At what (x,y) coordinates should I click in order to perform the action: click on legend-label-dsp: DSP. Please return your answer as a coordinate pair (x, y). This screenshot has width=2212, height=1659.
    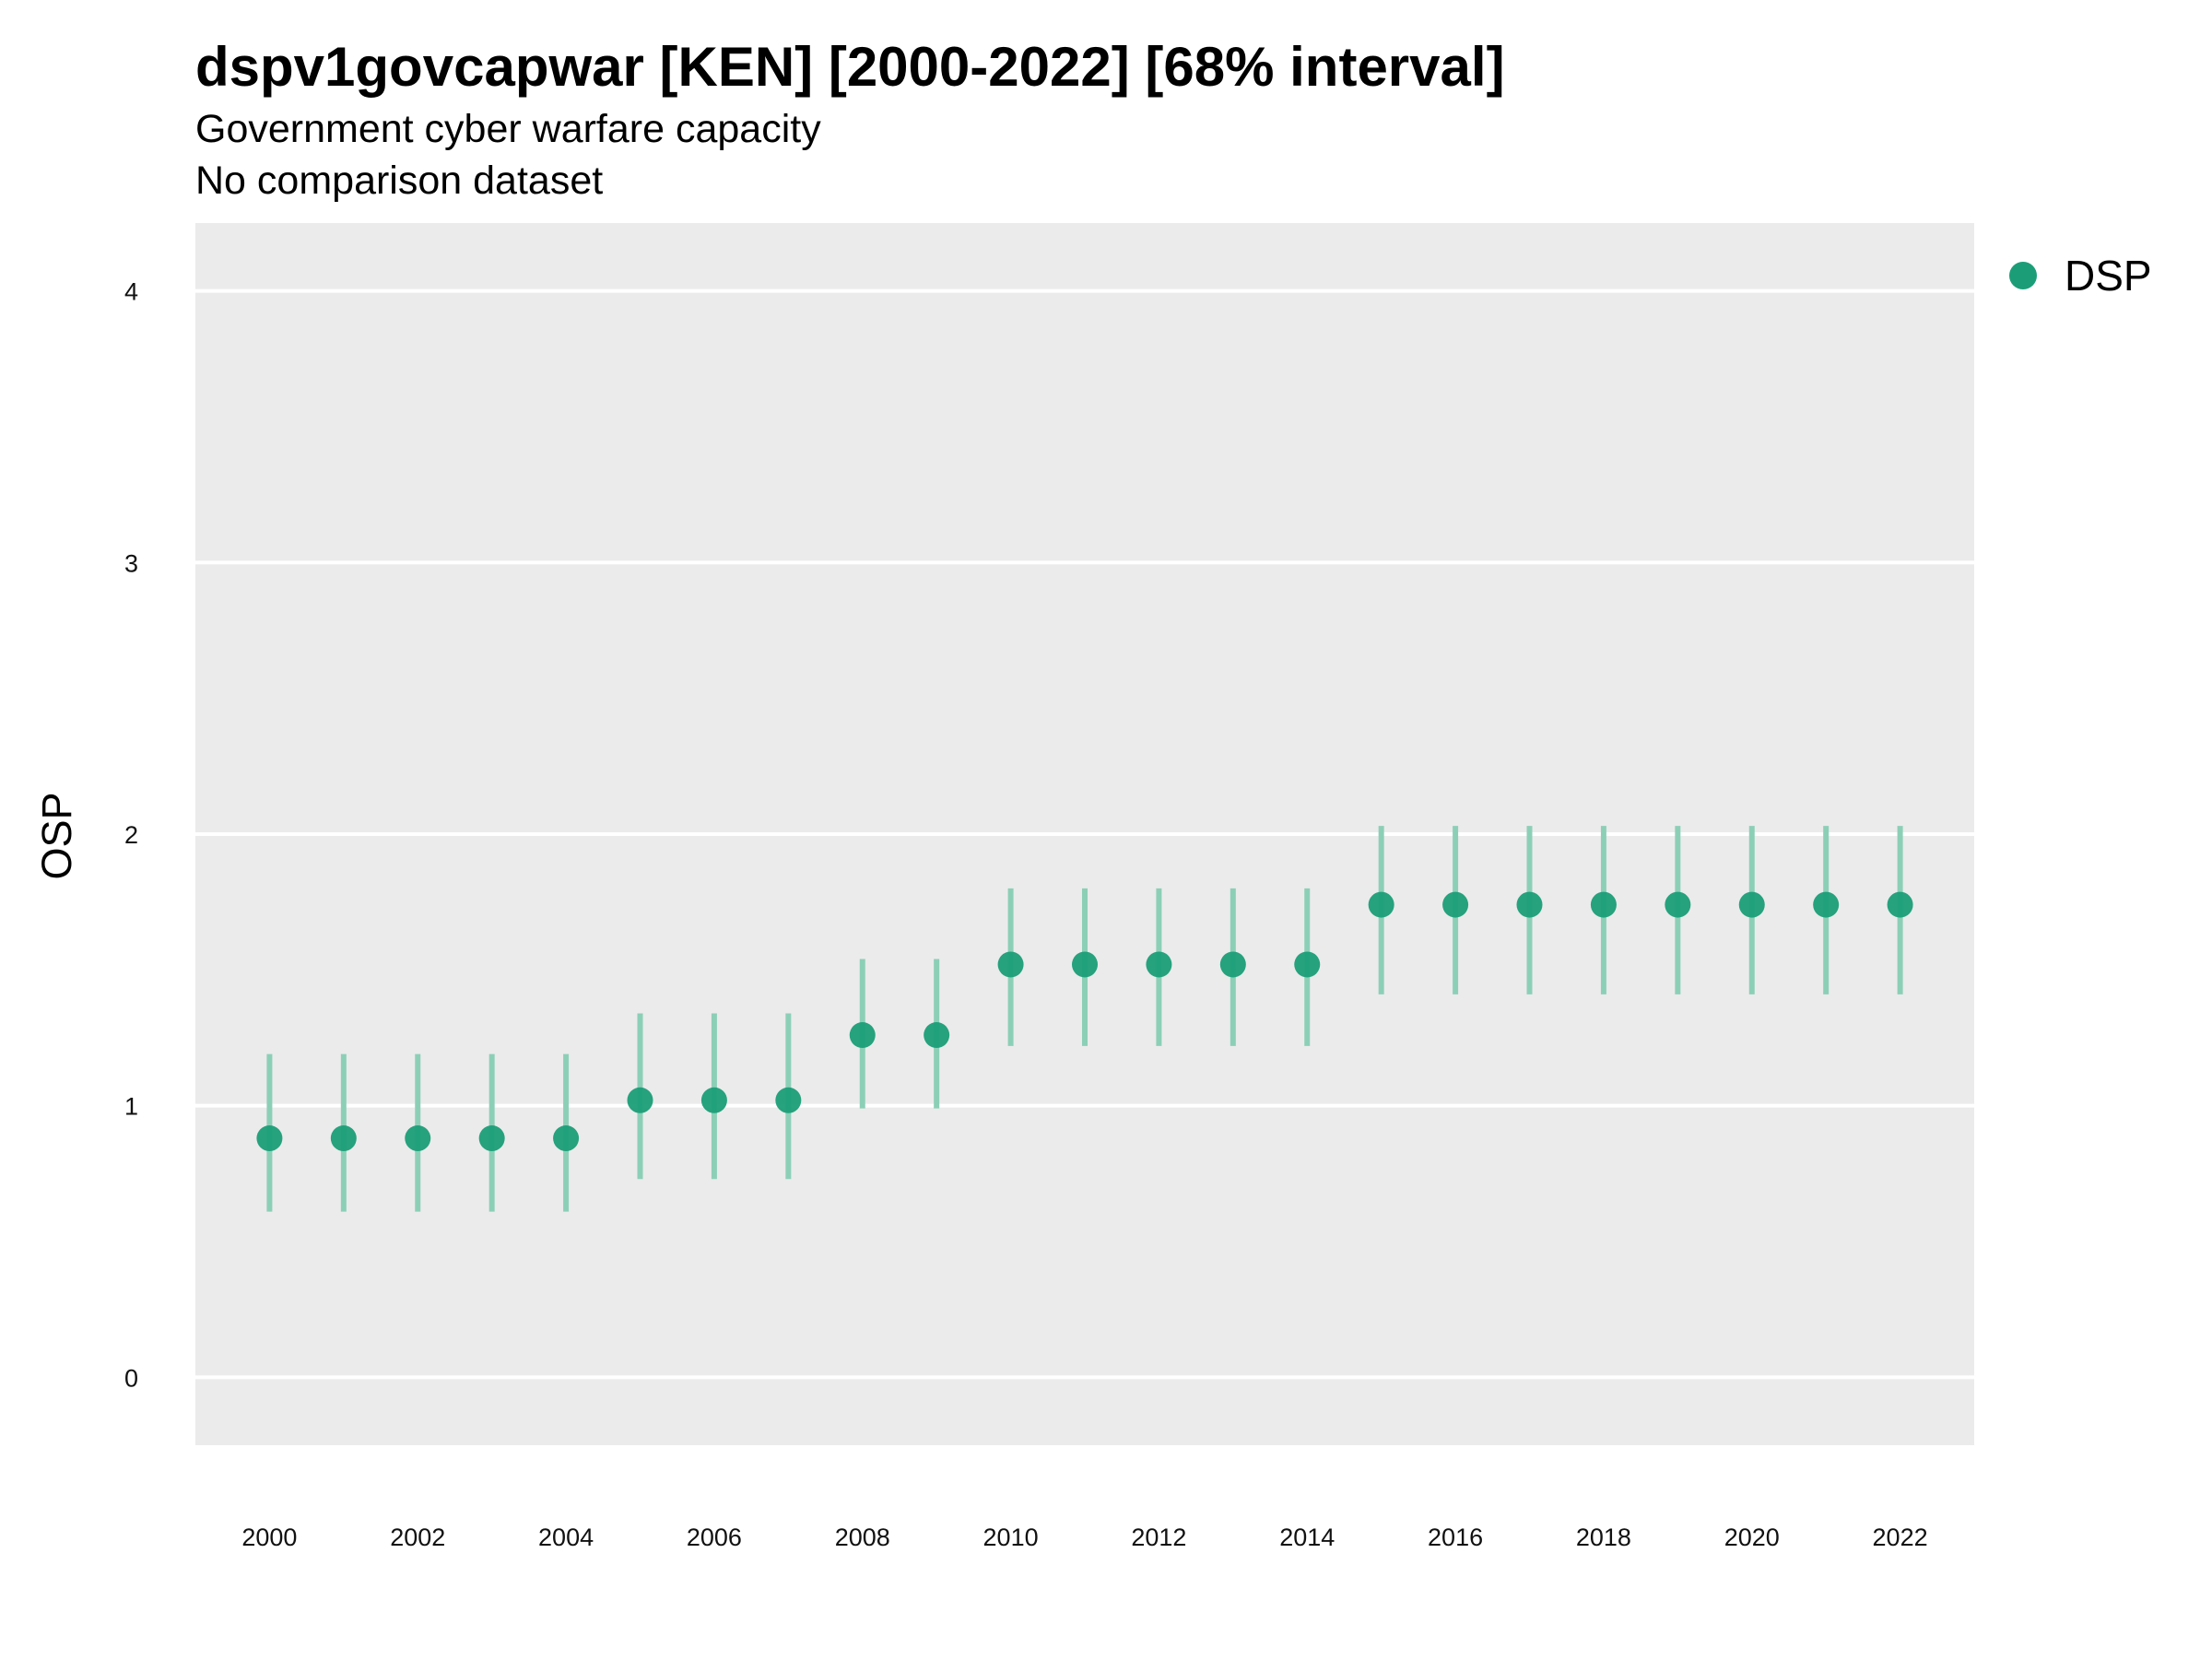
    Looking at the image, I should click on (2108, 276).